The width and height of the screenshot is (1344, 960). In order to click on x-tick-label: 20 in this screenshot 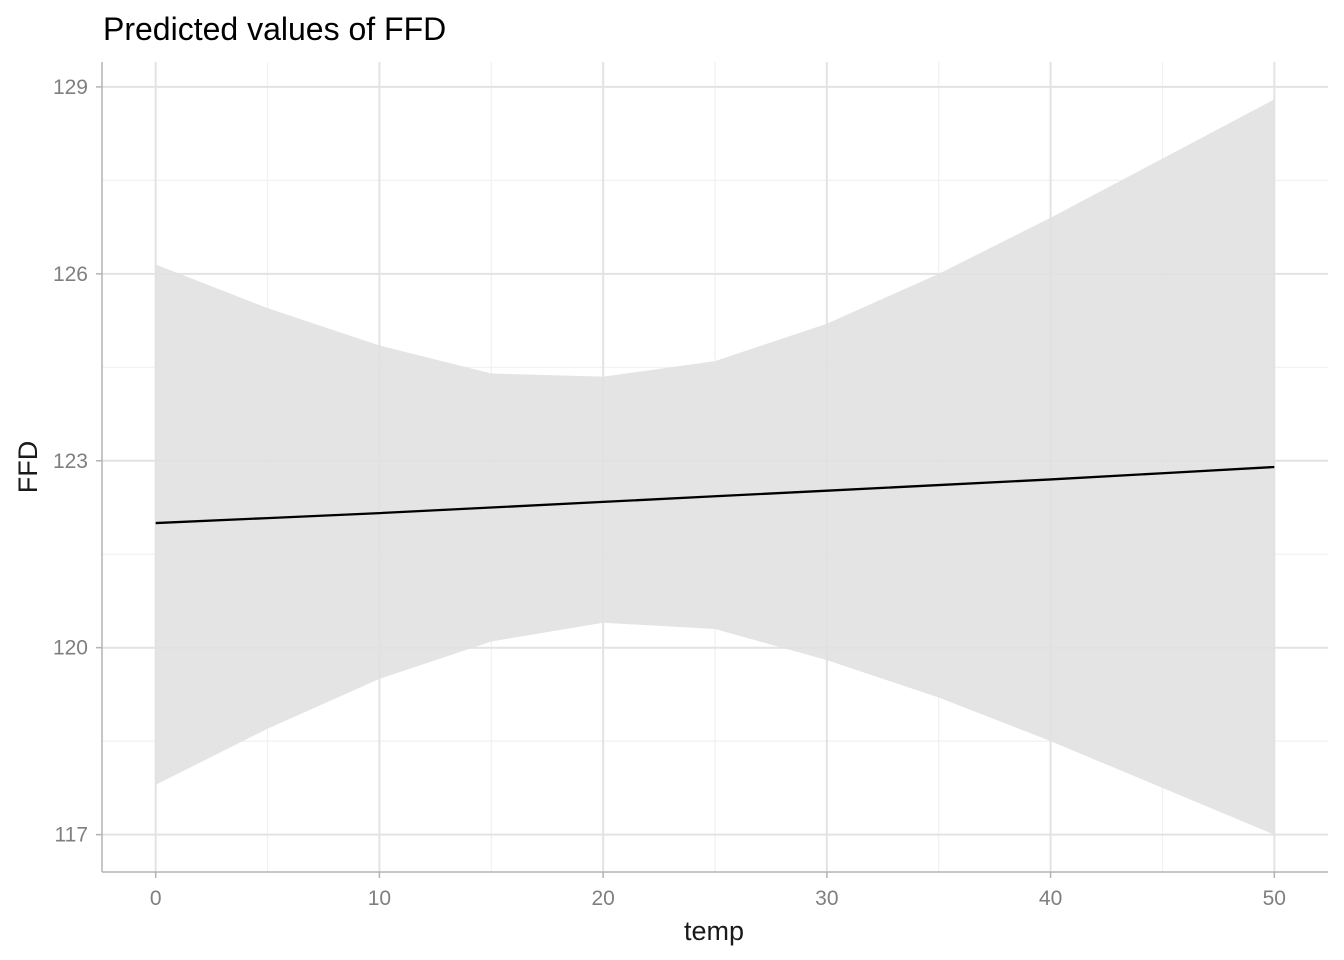, I will do `click(602, 898)`.